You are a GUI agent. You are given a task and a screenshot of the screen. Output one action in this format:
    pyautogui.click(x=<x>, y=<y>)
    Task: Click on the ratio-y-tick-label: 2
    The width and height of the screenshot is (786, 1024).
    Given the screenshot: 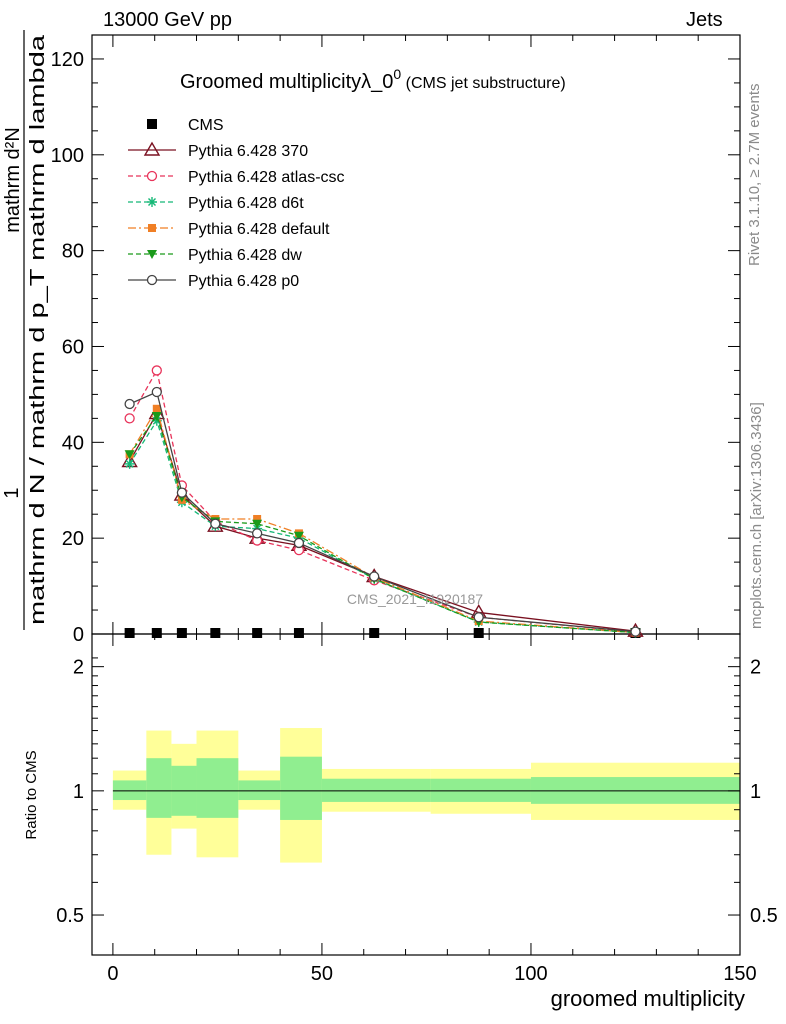 What is the action you would take?
    pyautogui.click(x=78, y=668)
    